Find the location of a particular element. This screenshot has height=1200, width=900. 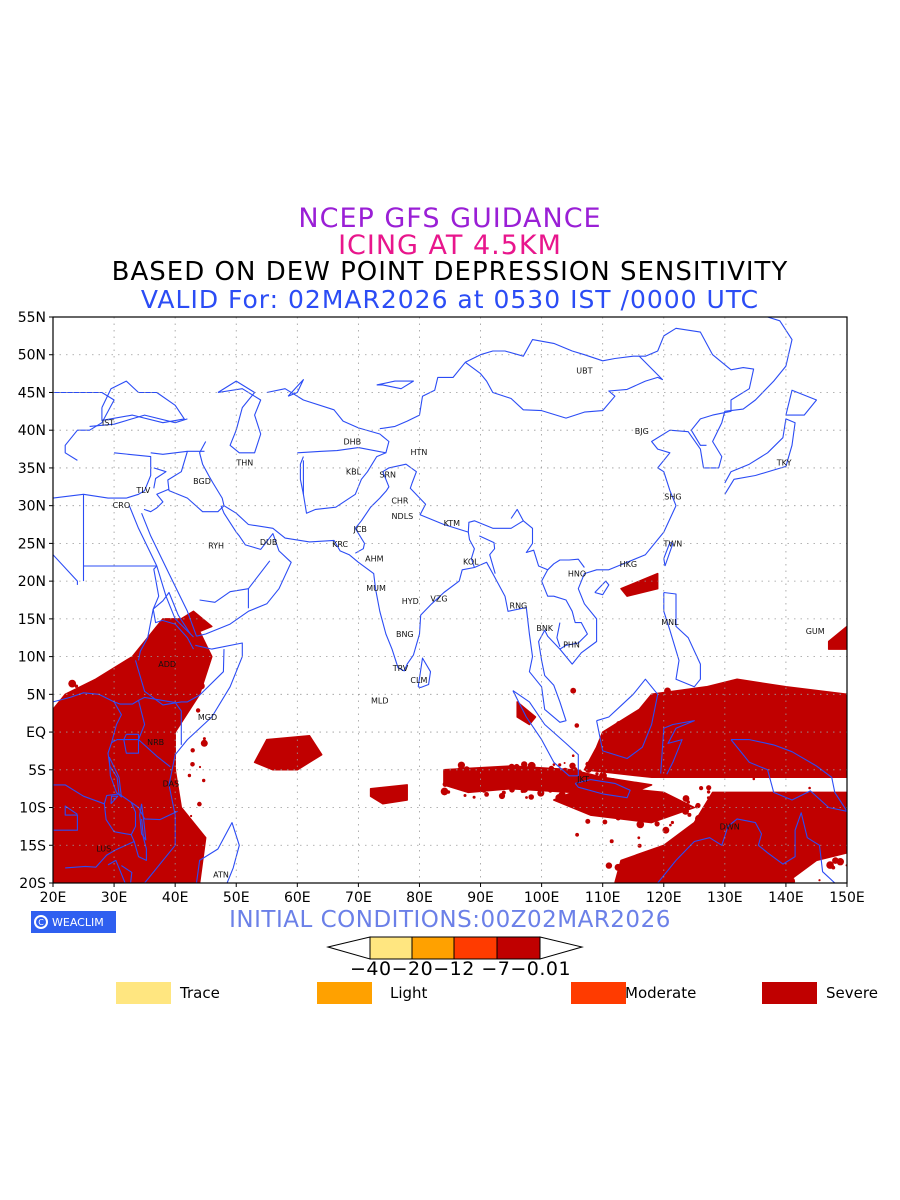

station-label: MGD is located at coordinates (207, 717).